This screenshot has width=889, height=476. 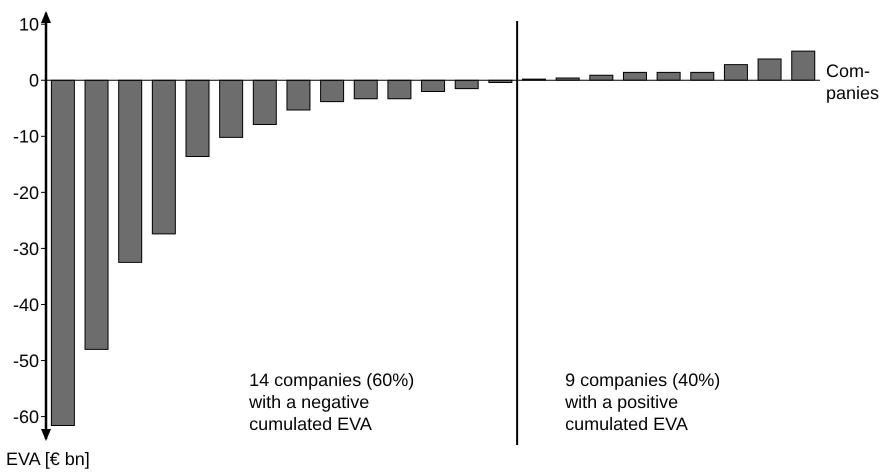 What do you see at coordinates (25, 136) in the screenshot?
I see `y-tick-label: -10` at bounding box center [25, 136].